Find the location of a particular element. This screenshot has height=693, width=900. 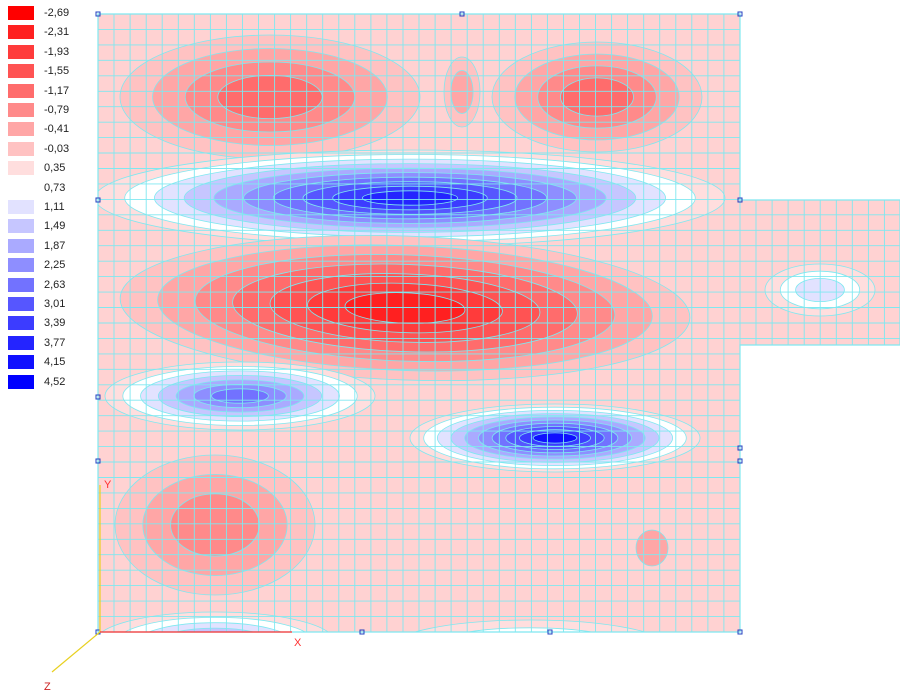

legend-label: 1,49 is located at coordinates (55, 226).